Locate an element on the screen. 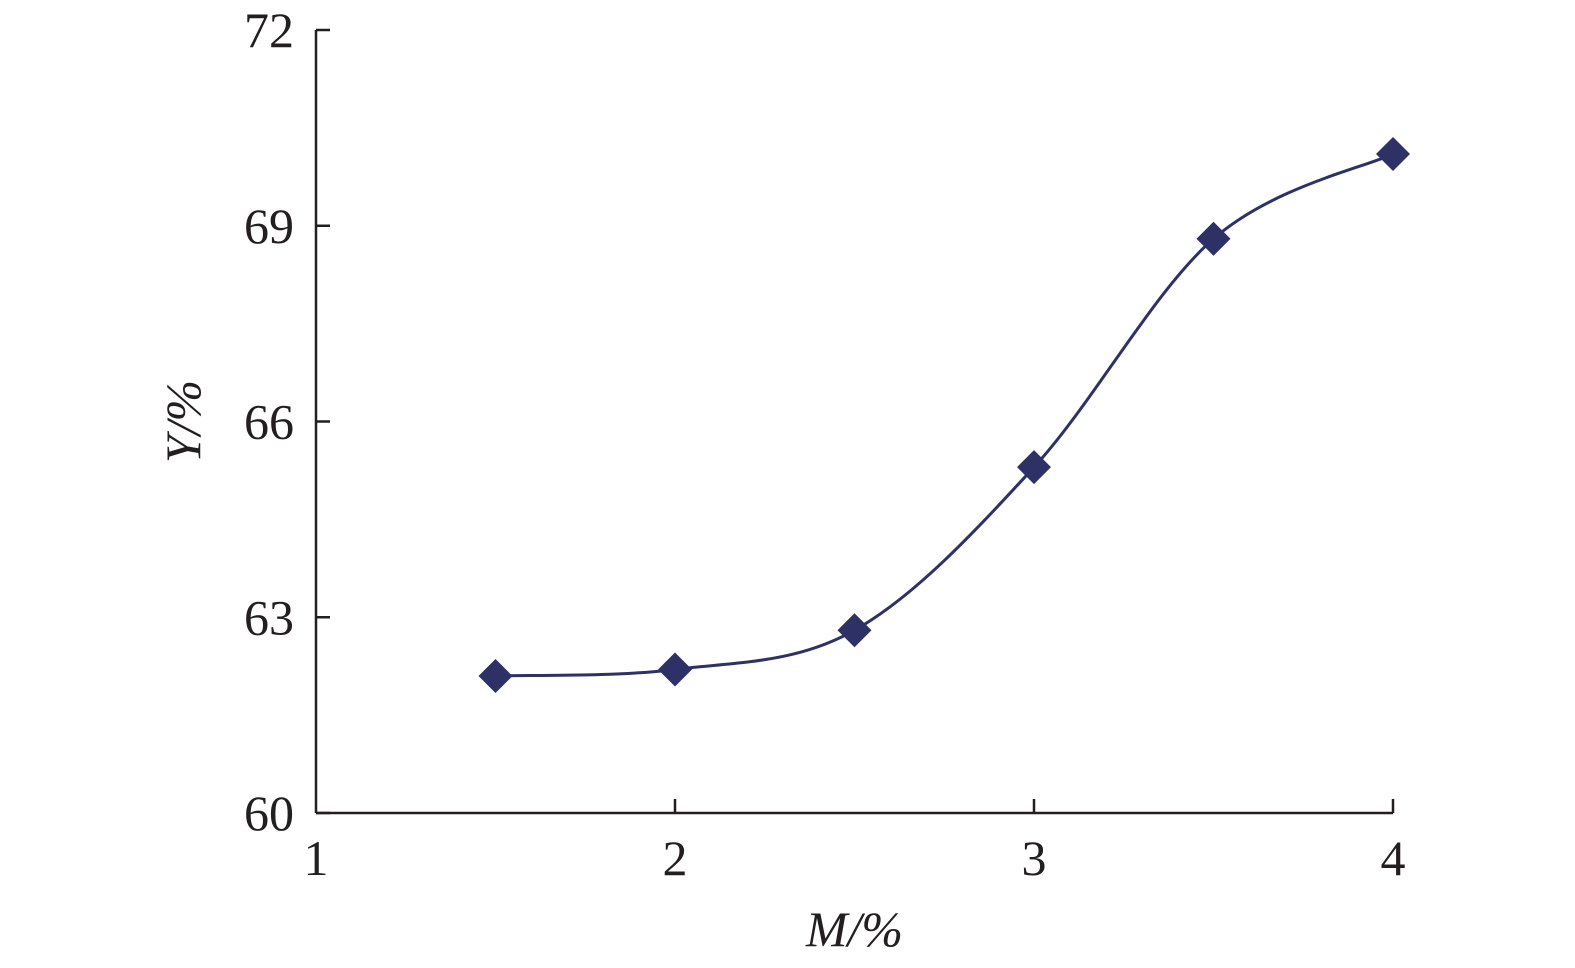  y-tick-label: 69 is located at coordinates (269, 226).